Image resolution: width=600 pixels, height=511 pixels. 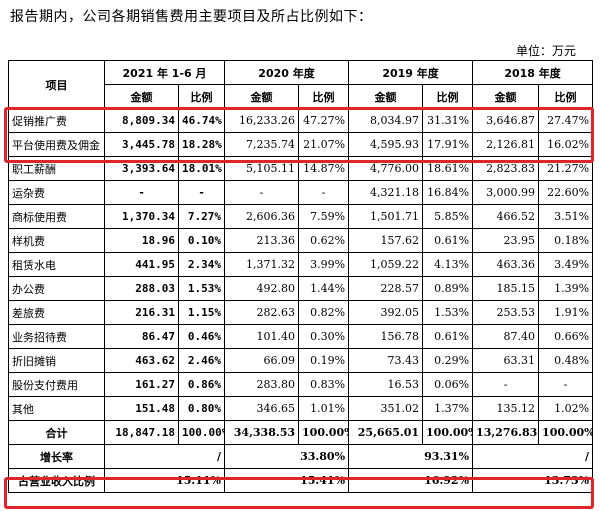 I want to click on amount-cell: 3,646.87, so click(x=506, y=120).